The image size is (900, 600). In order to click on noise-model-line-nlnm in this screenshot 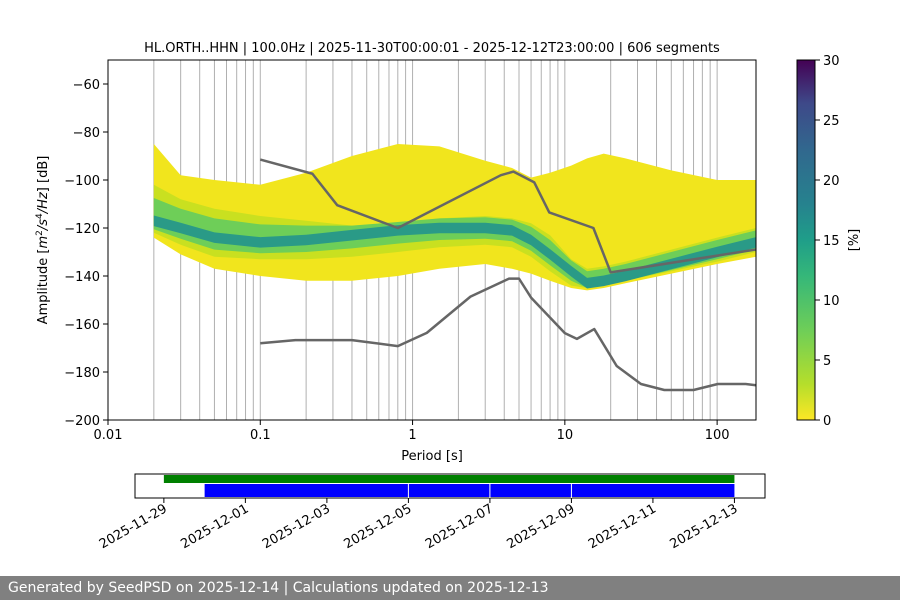, I will do `click(508, 334)`.